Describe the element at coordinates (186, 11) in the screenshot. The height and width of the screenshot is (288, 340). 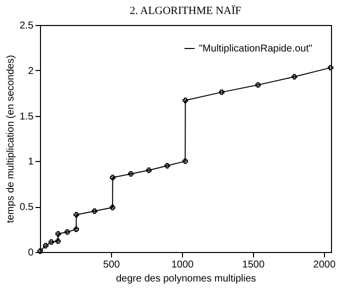
I see `chart-title: 2. ALGORITHME NAÏF` at that location.